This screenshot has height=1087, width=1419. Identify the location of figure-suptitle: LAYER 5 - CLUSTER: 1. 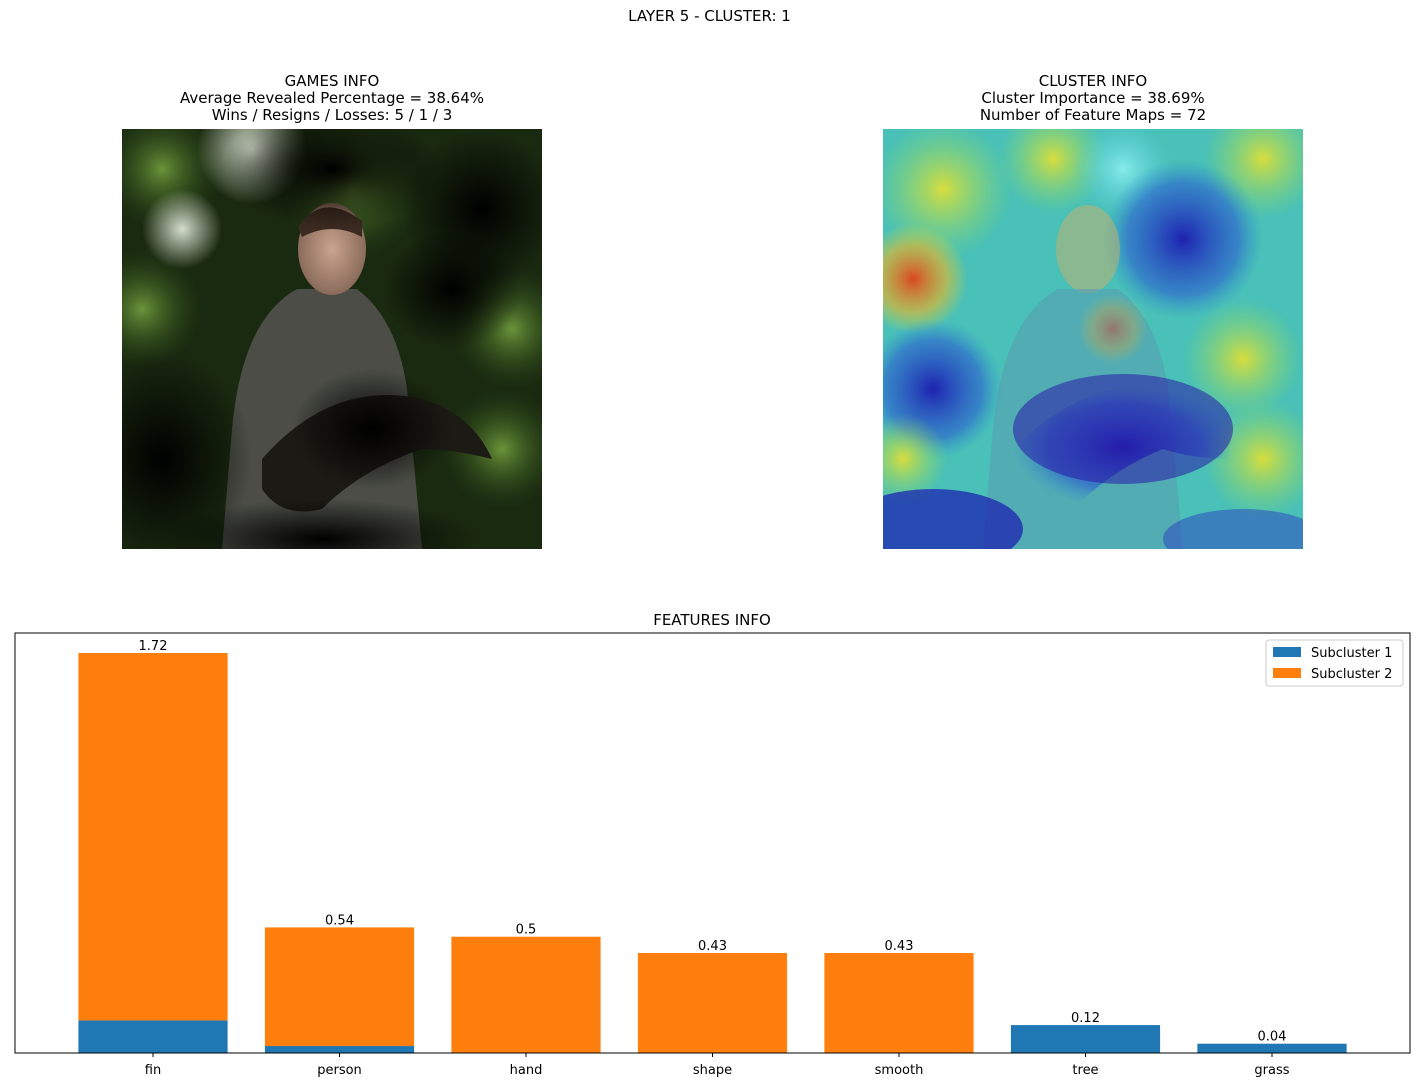
(709, 16).